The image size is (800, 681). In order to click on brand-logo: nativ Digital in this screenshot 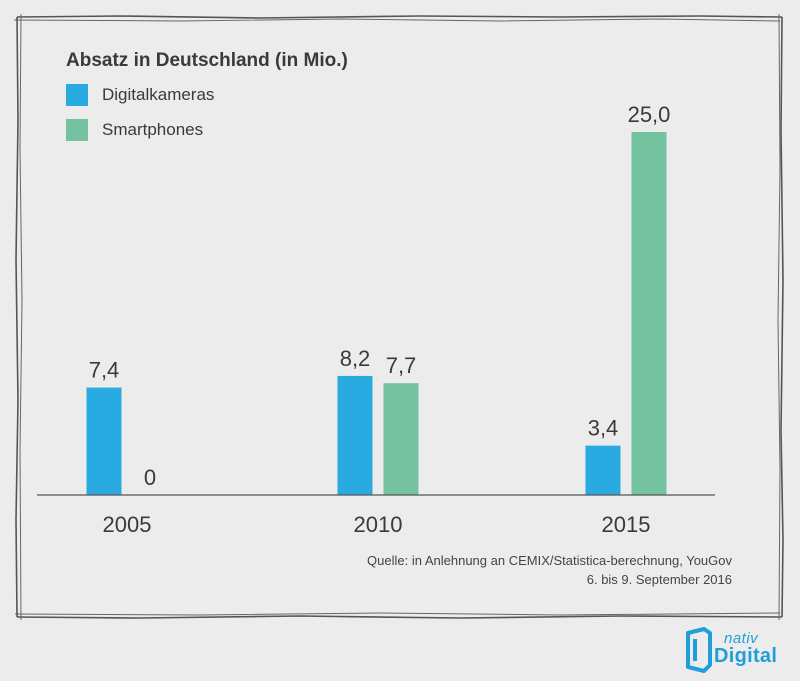, I will do `click(734, 650)`.